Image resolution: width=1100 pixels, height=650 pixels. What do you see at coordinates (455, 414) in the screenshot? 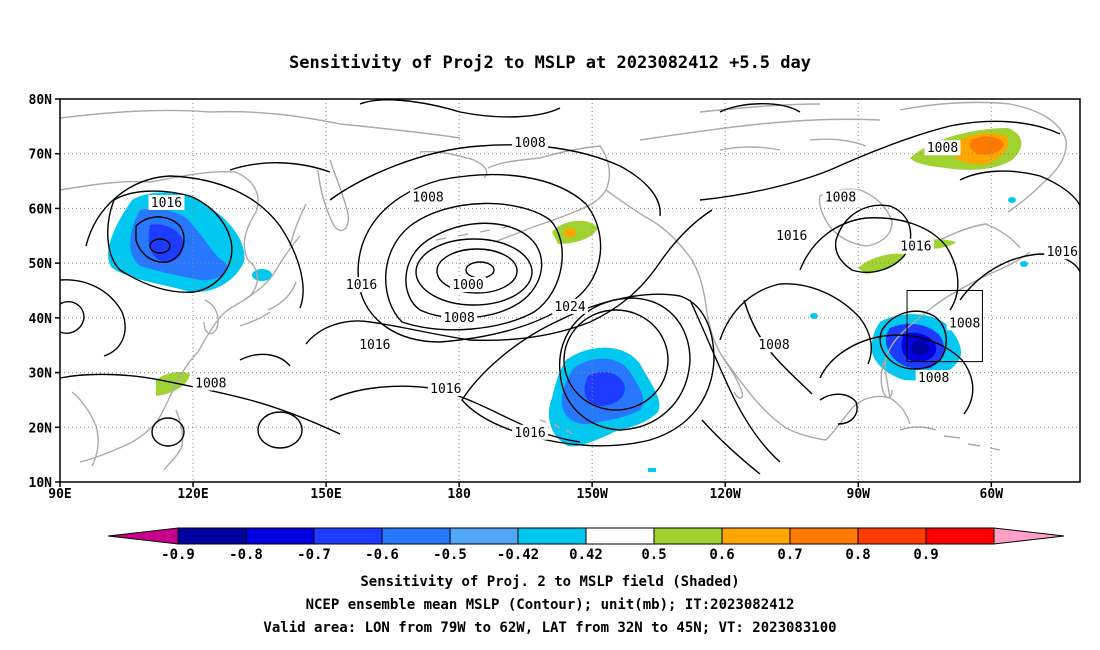
I see `contour-pacific-1016-south` at bounding box center [455, 414].